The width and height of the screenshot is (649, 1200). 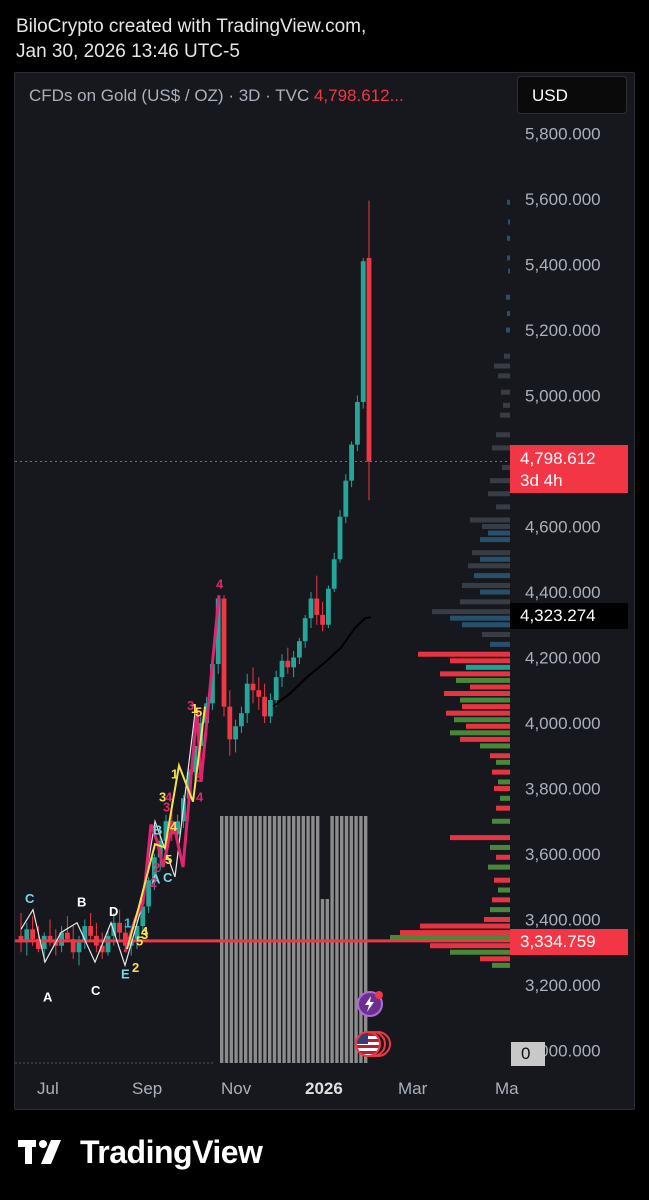 I want to click on wave-label: E, so click(x=125, y=973).